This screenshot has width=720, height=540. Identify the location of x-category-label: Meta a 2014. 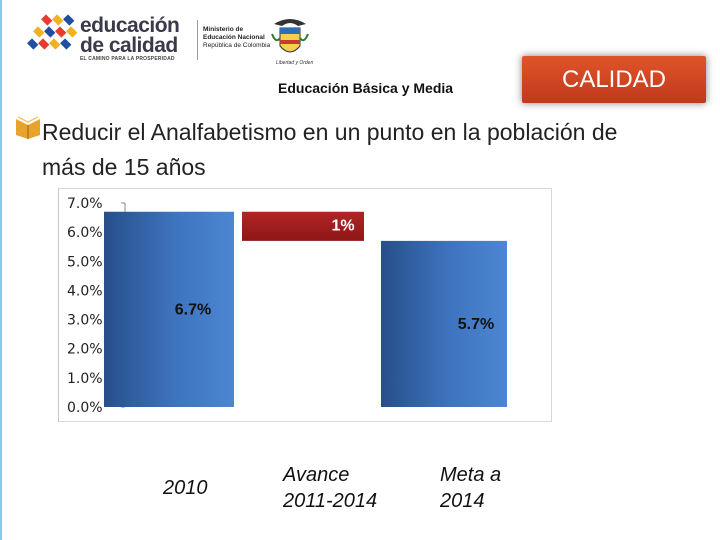
(471, 488).